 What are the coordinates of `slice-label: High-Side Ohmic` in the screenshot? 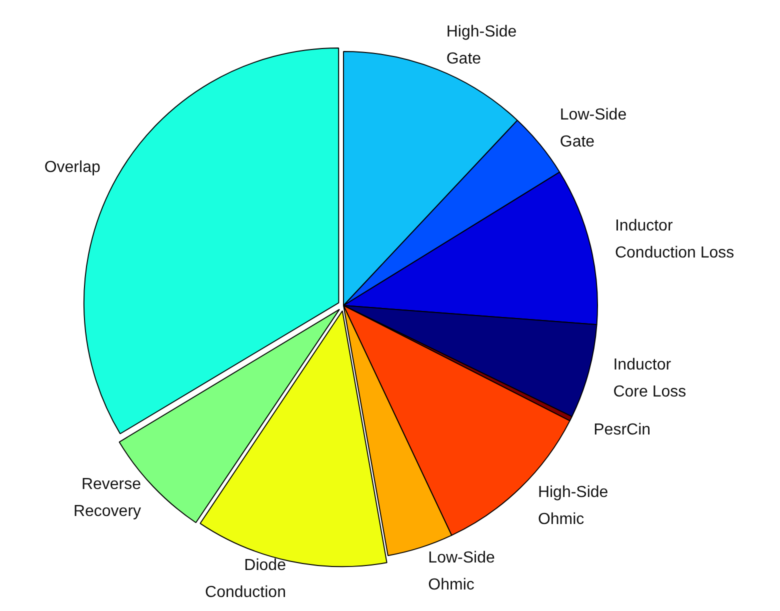 It's located at (573, 506).